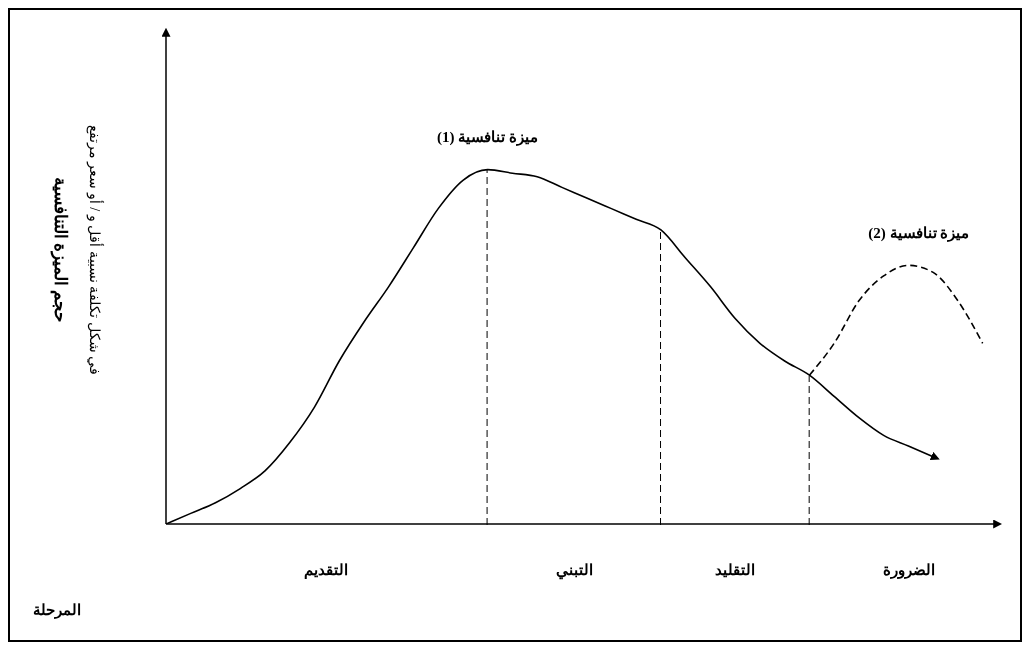 This screenshot has height=659, width=1030. Describe the element at coordinates (735, 570) in the screenshot. I see `text: التقليد` at that location.